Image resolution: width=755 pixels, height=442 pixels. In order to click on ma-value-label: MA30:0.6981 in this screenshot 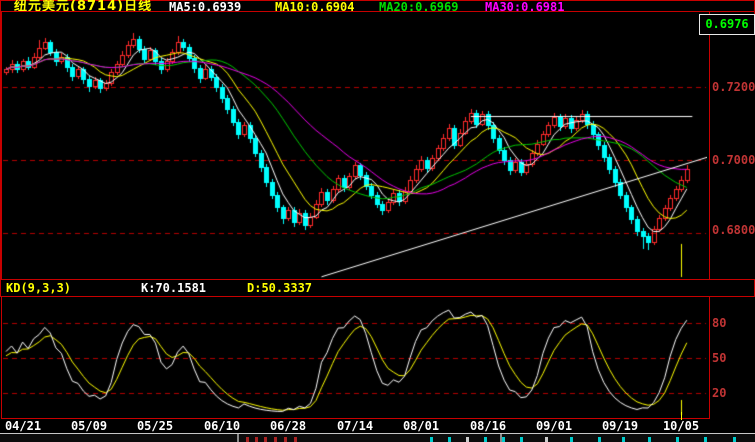, I will do `click(525, 7)`.